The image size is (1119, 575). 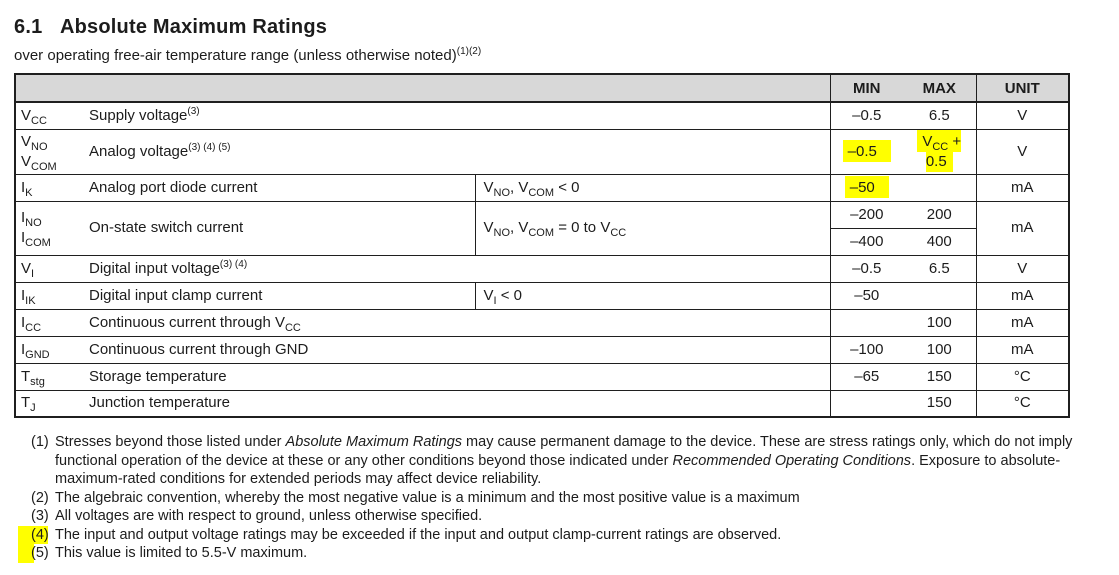 I want to click on cell-min: –400, so click(x=866, y=241).